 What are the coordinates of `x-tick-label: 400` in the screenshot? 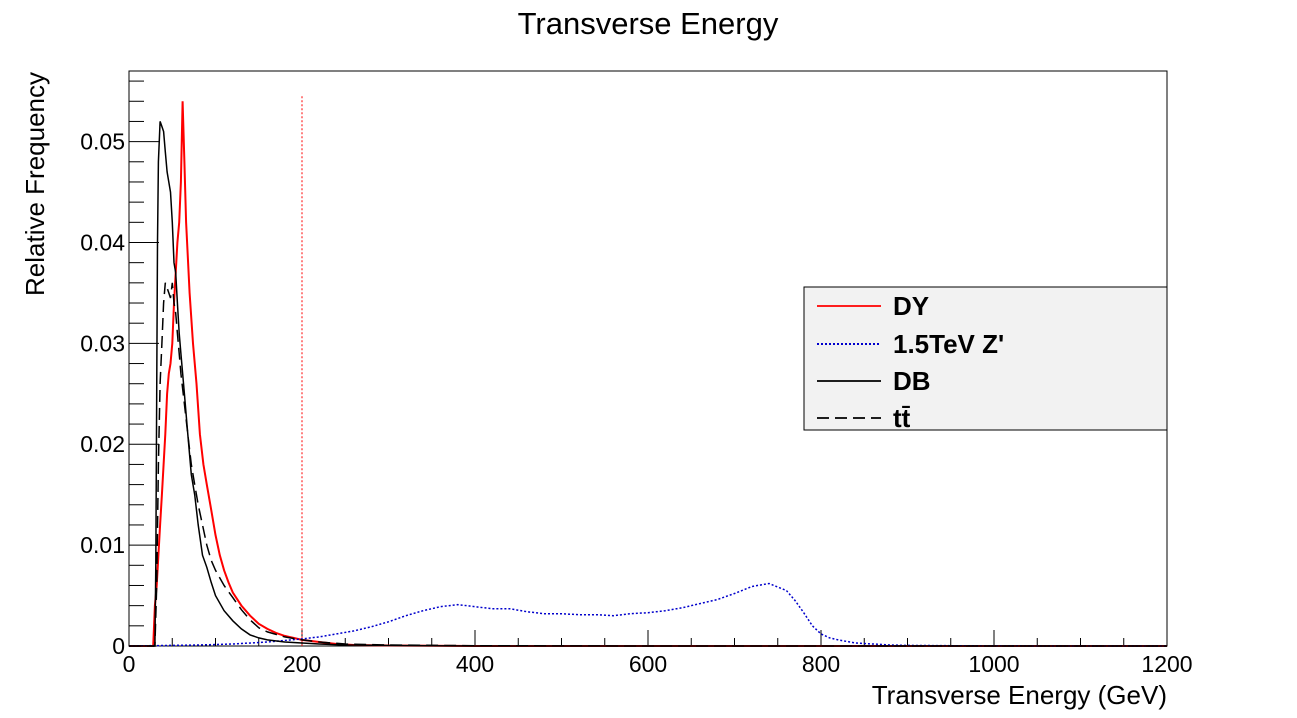 It's located at (475, 664).